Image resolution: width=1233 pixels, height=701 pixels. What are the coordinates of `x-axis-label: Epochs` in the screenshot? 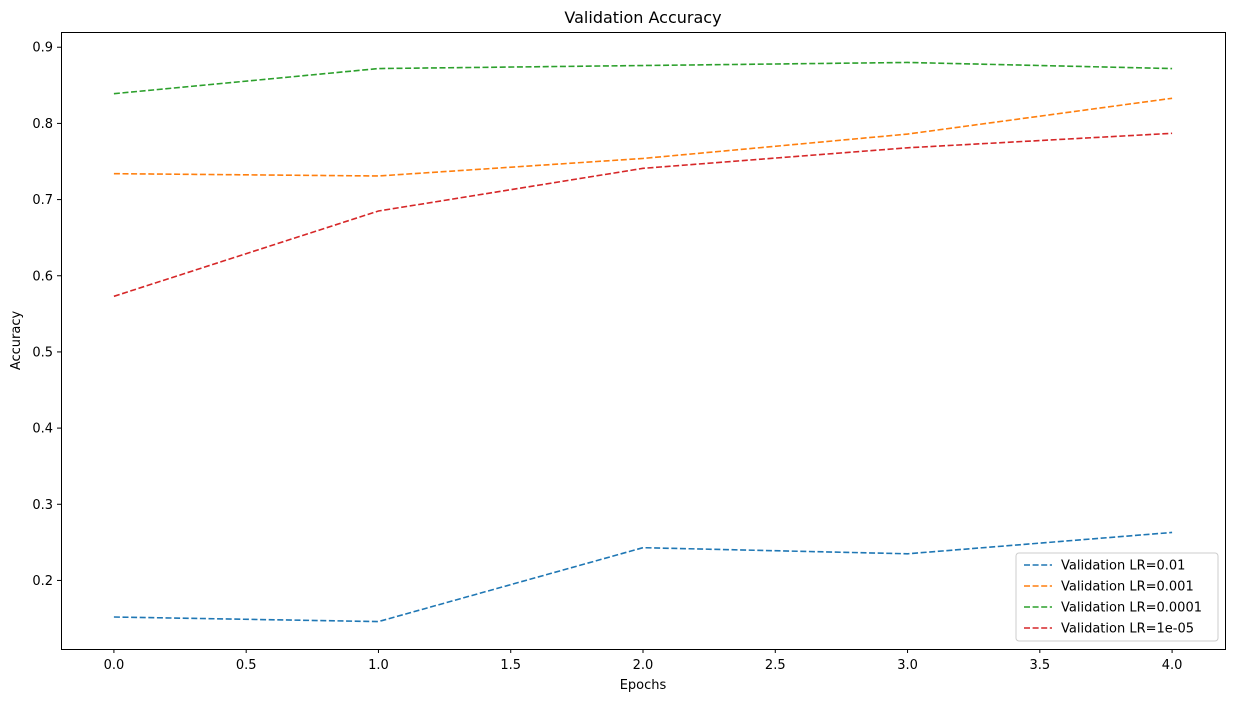 It's located at (643, 685).